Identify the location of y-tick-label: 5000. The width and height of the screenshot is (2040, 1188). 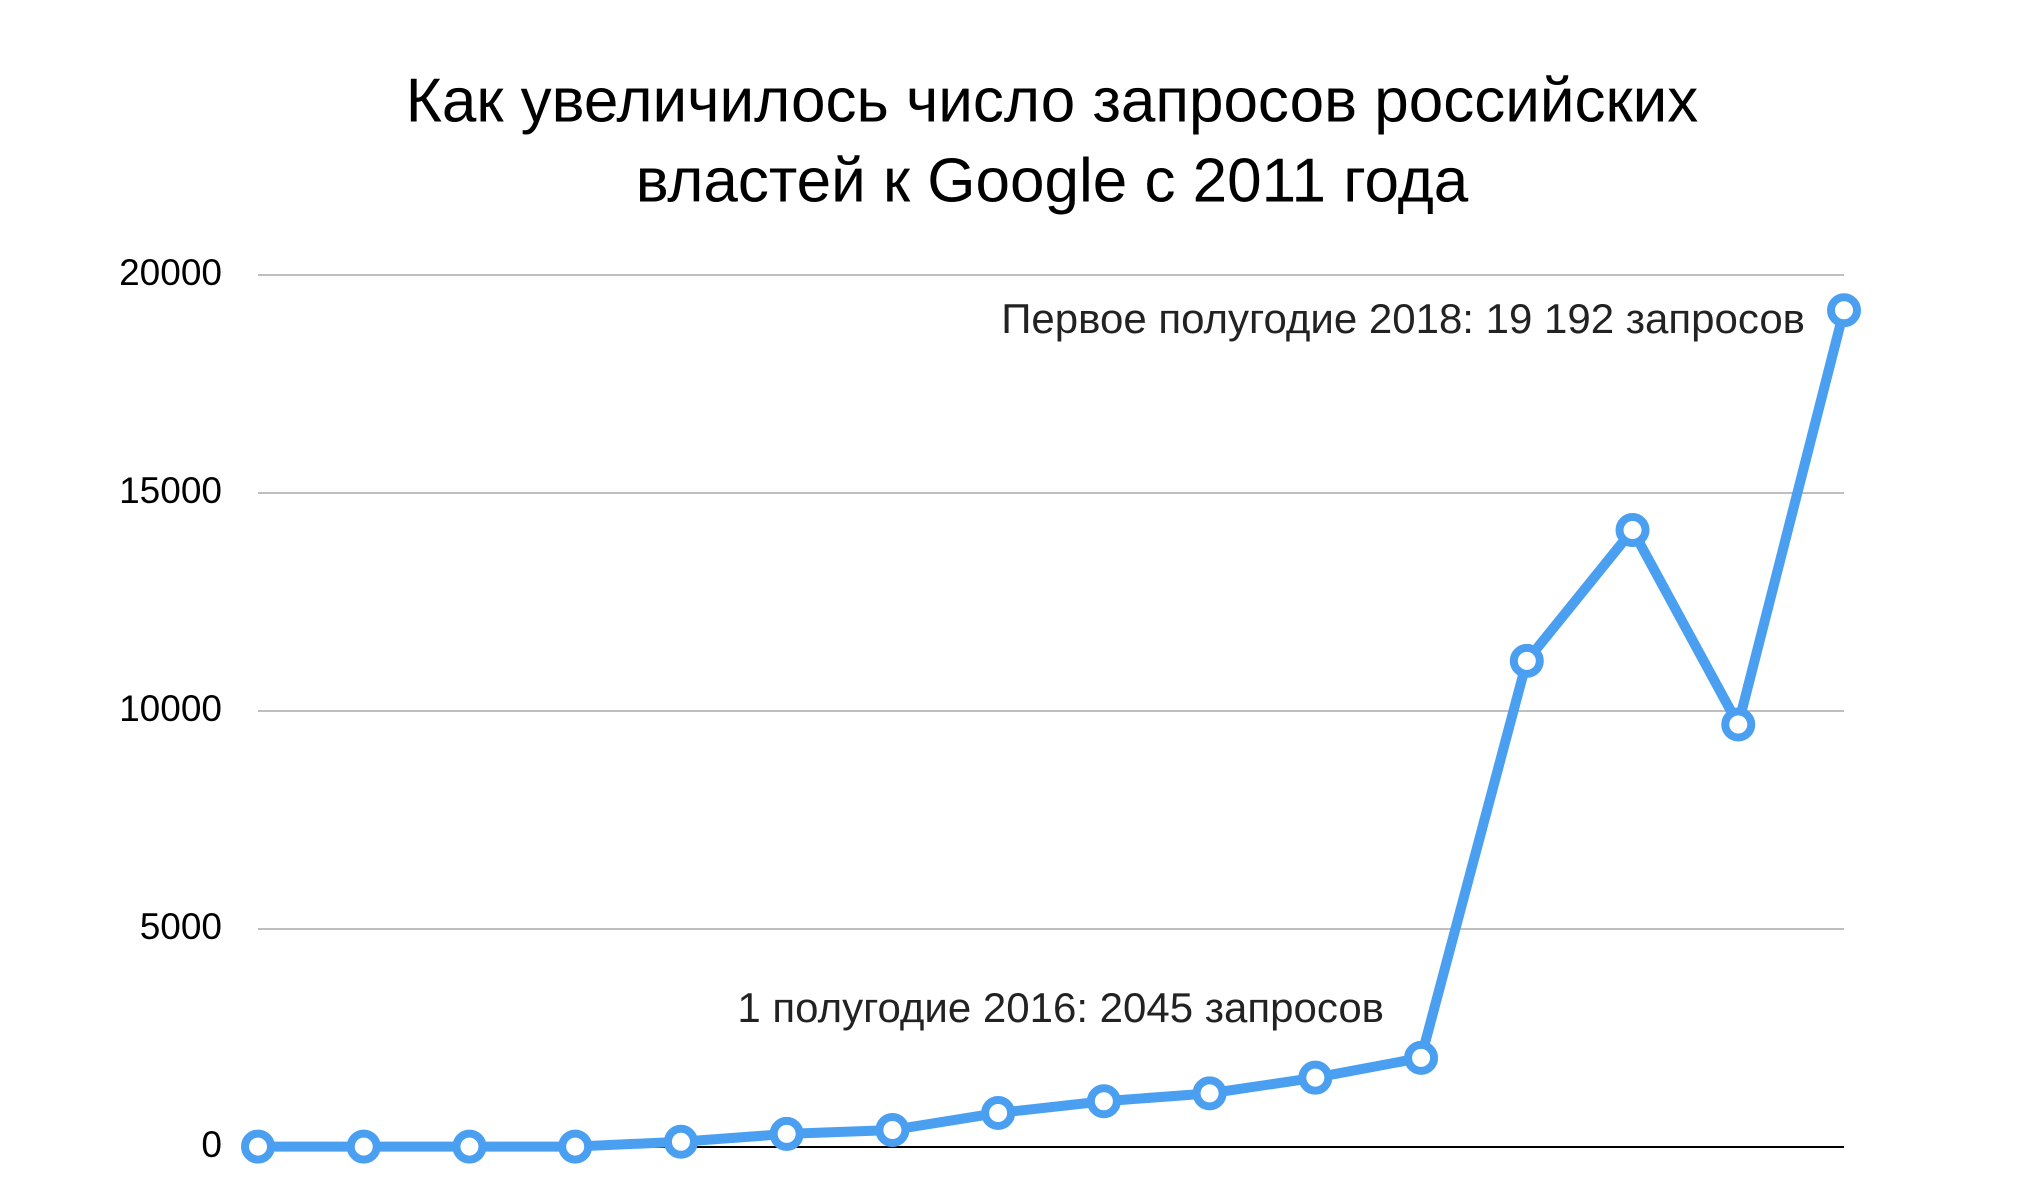
(181, 926).